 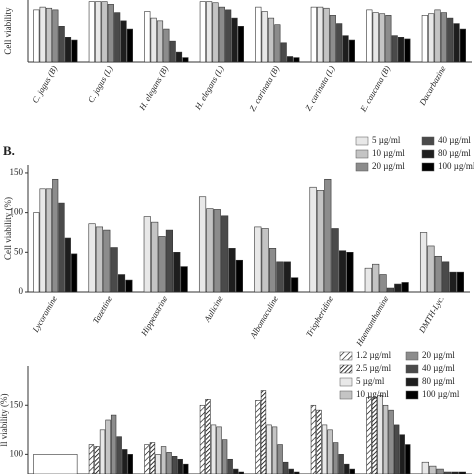 I want to click on legend-label: 100 µg/ml, so click(x=456, y=166).